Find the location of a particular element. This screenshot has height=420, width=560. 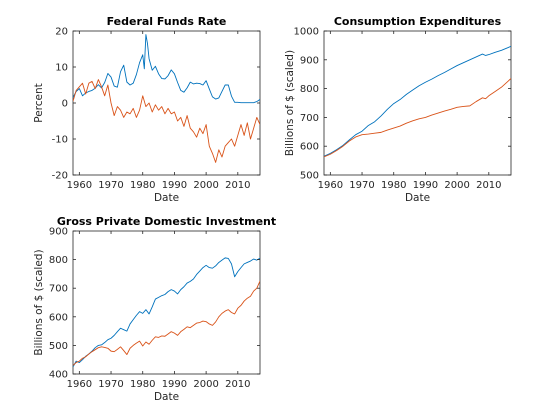

y-tick-label: 0 is located at coordinates (65, 104).